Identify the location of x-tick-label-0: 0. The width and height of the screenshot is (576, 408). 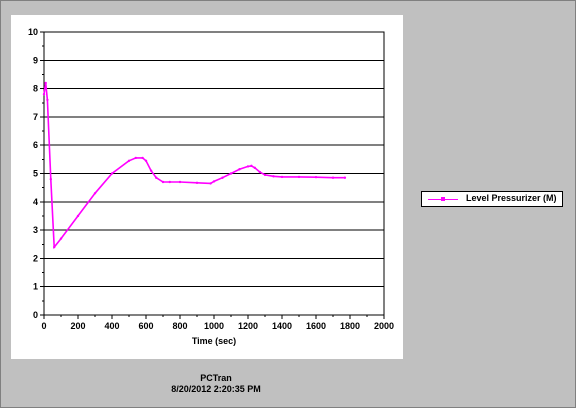
(43, 326).